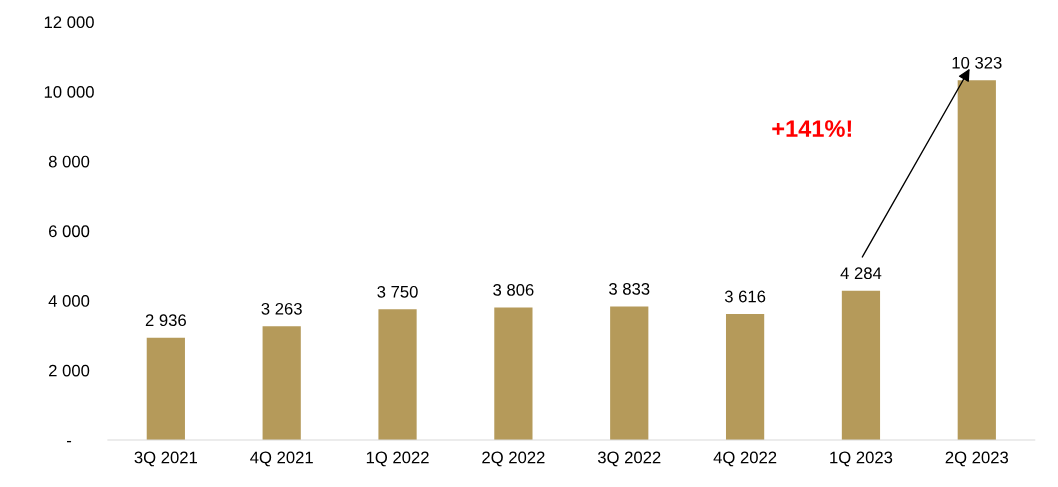 The width and height of the screenshot is (1058, 487). I want to click on data-label: 3 750, so click(397, 291).